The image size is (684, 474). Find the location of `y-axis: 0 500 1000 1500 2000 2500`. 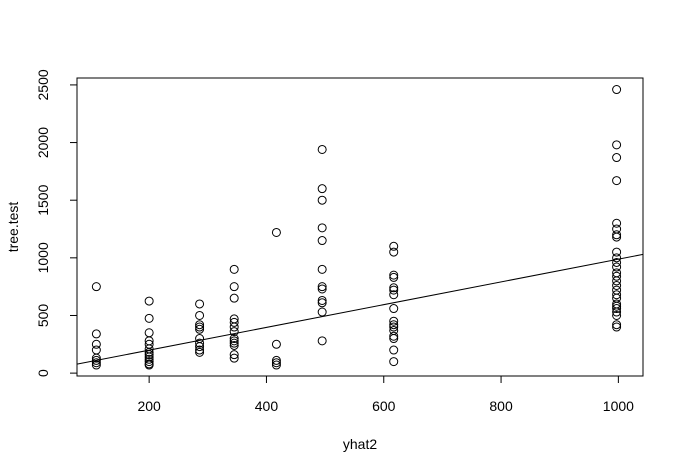

y-axis: 0 500 1000 1500 2000 2500 is located at coordinates (56, 223).